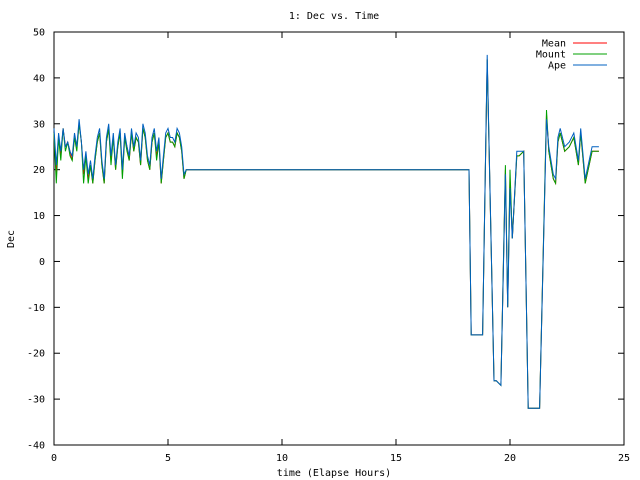 The width and height of the screenshot is (640, 480). I want to click on y-tick-label: 30, so click(39, 124).